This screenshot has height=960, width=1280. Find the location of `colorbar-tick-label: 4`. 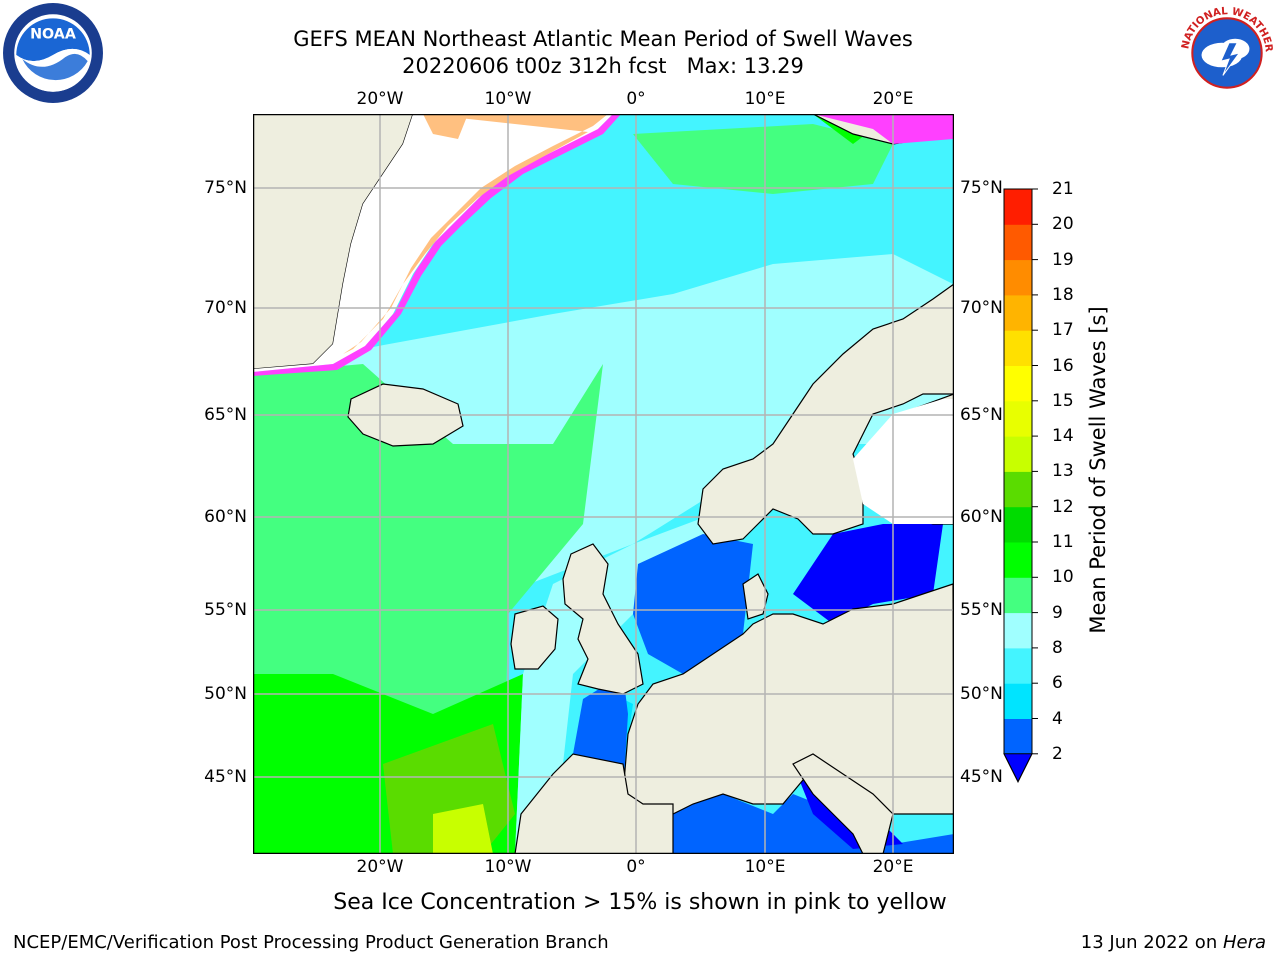

colorbar-tick-label: 4 is located at coordinates (1057, 718).